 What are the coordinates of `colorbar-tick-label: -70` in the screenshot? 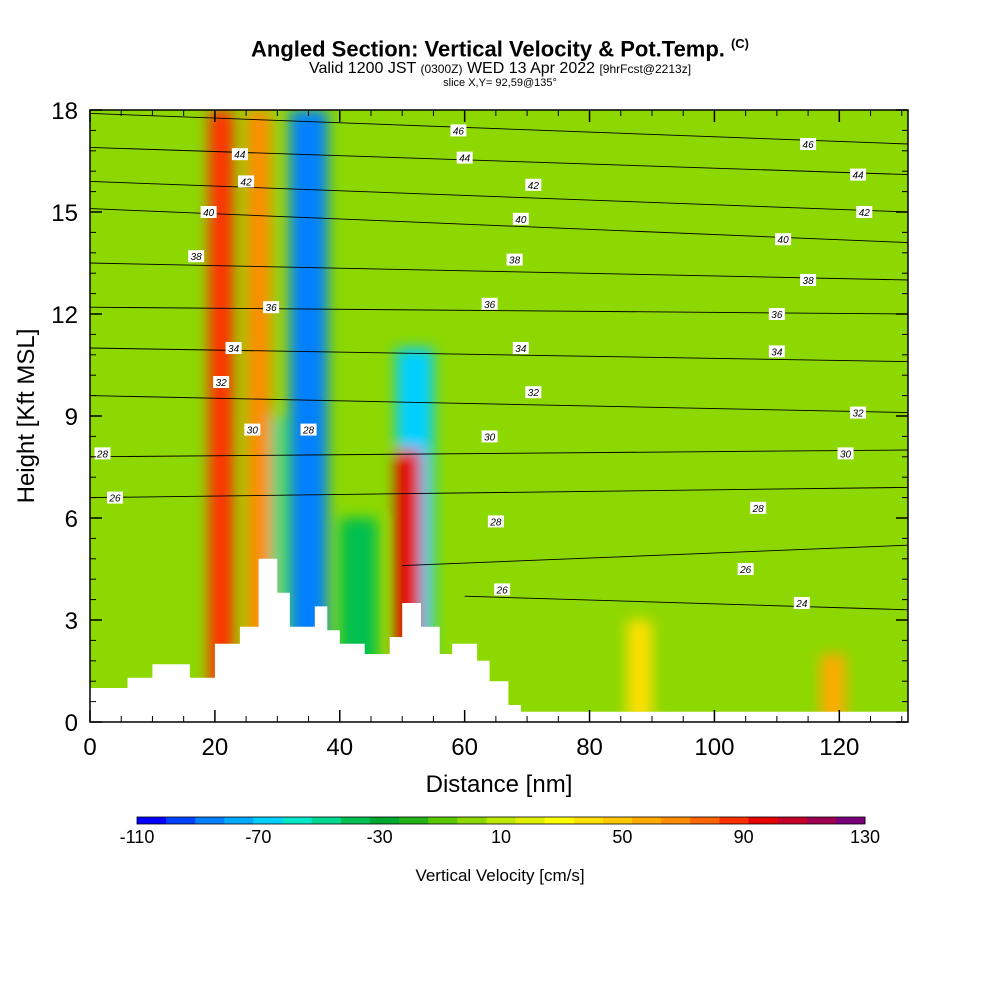 It's located at (258, 837).